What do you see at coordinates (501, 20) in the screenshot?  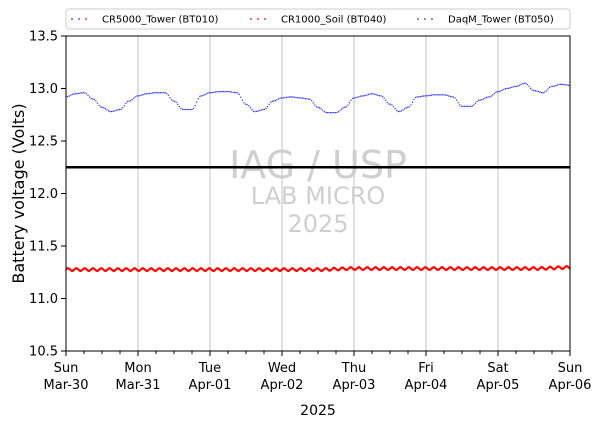 I see `legend-label: DaqM_Tower (BT050)` at bounding box center [501, 20].